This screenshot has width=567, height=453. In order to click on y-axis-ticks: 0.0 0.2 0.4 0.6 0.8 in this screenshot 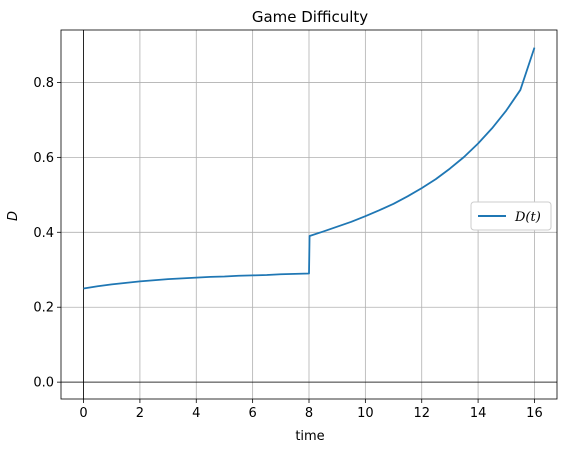, I will do `click(47, 233)`.